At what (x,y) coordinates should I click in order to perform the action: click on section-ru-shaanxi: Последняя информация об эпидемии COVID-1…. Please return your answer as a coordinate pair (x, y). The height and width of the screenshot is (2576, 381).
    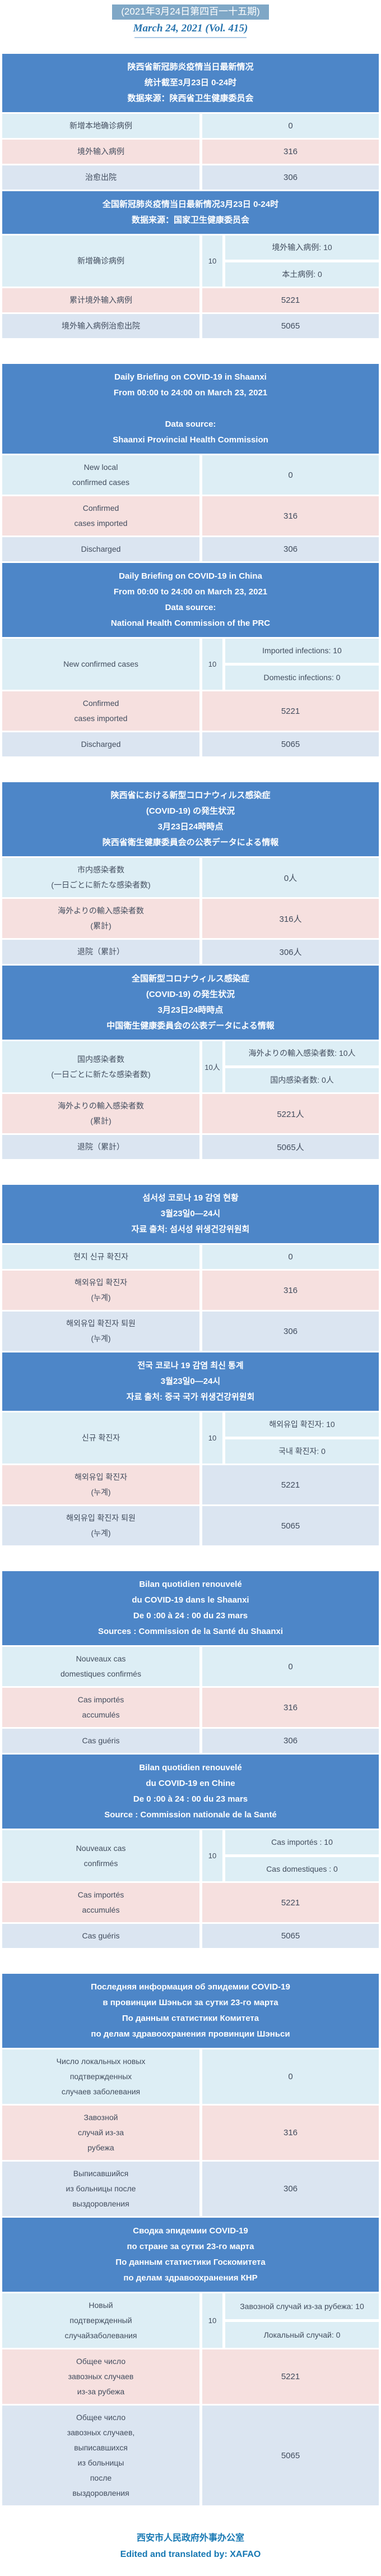
    Looking at the image, I should click on (190, 2095).